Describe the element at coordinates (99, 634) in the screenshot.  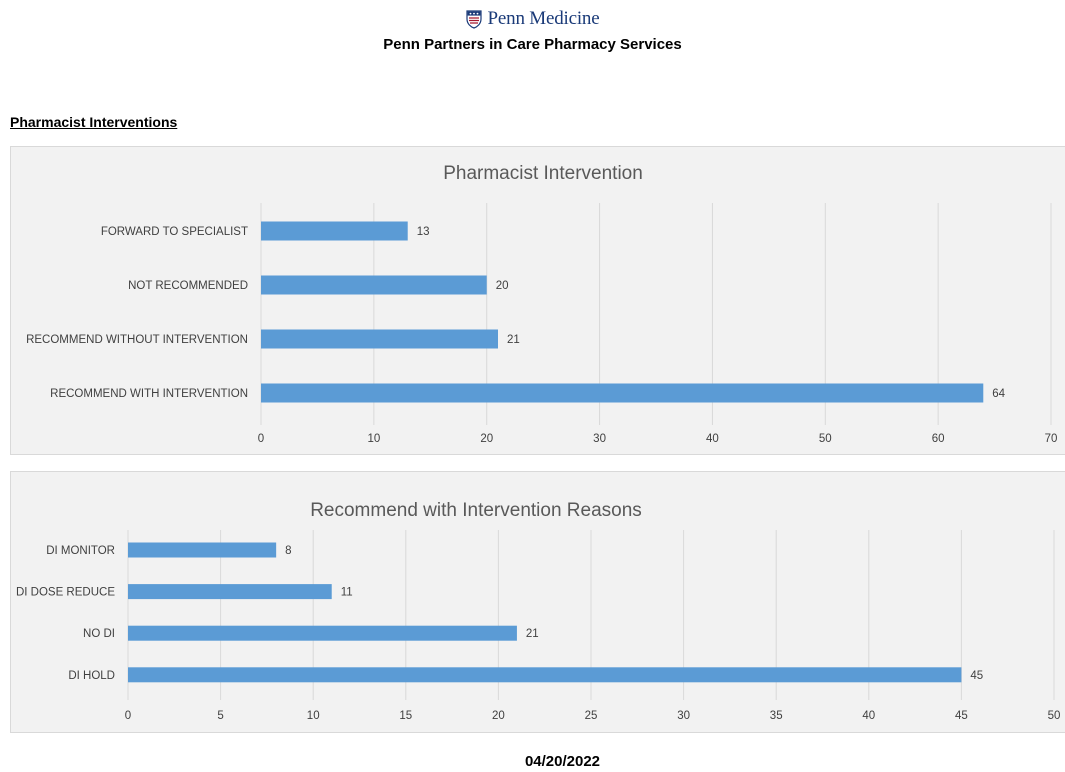
I see `category-label: NO DI` at that location.